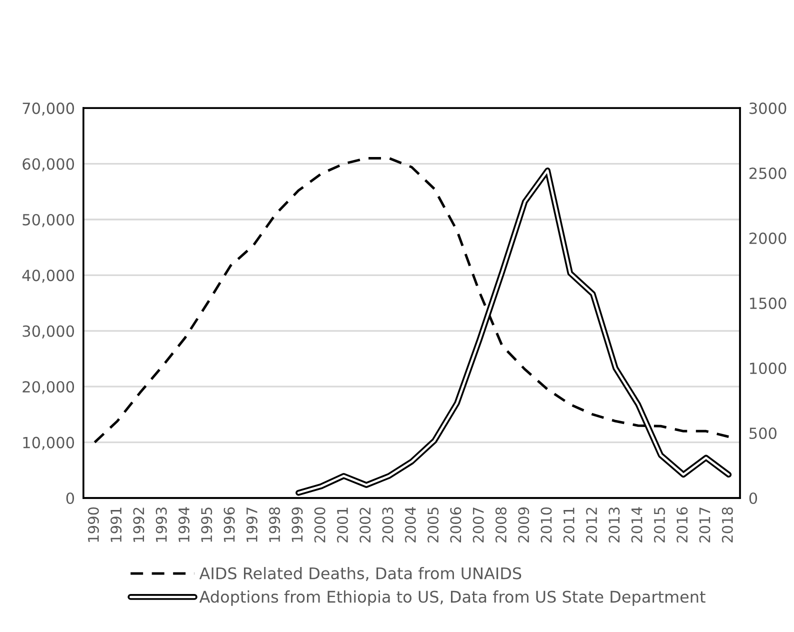 This screenshot has height=632, width=794. Describe the element at coordinates (592, 525) in the screenshot. I see `x-tick-label: 2012` at that location.